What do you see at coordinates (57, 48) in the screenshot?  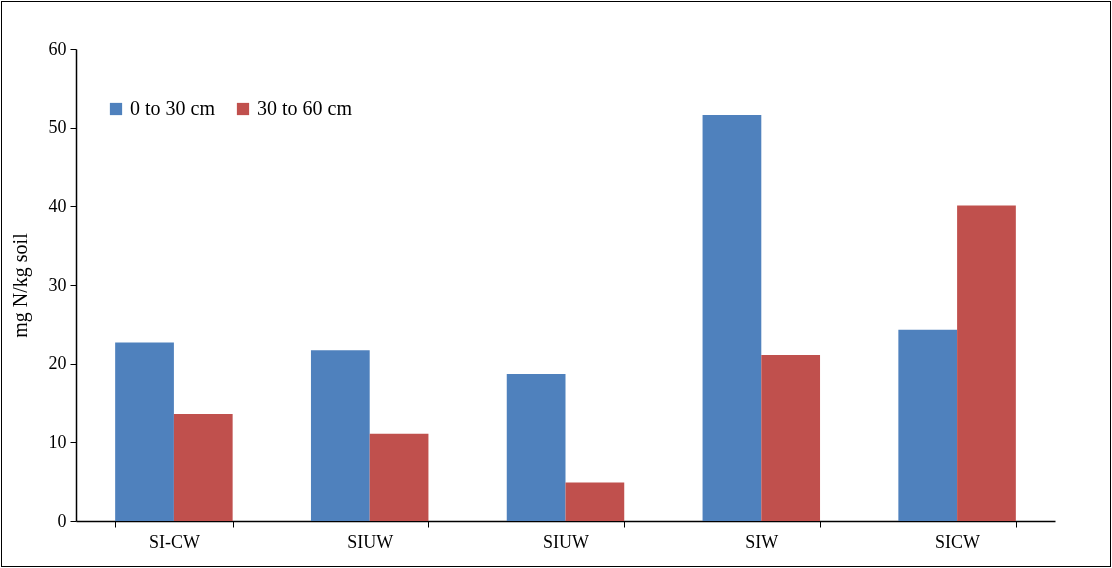 I see `y-tick-label: 60` at bounding box center [57, 48].